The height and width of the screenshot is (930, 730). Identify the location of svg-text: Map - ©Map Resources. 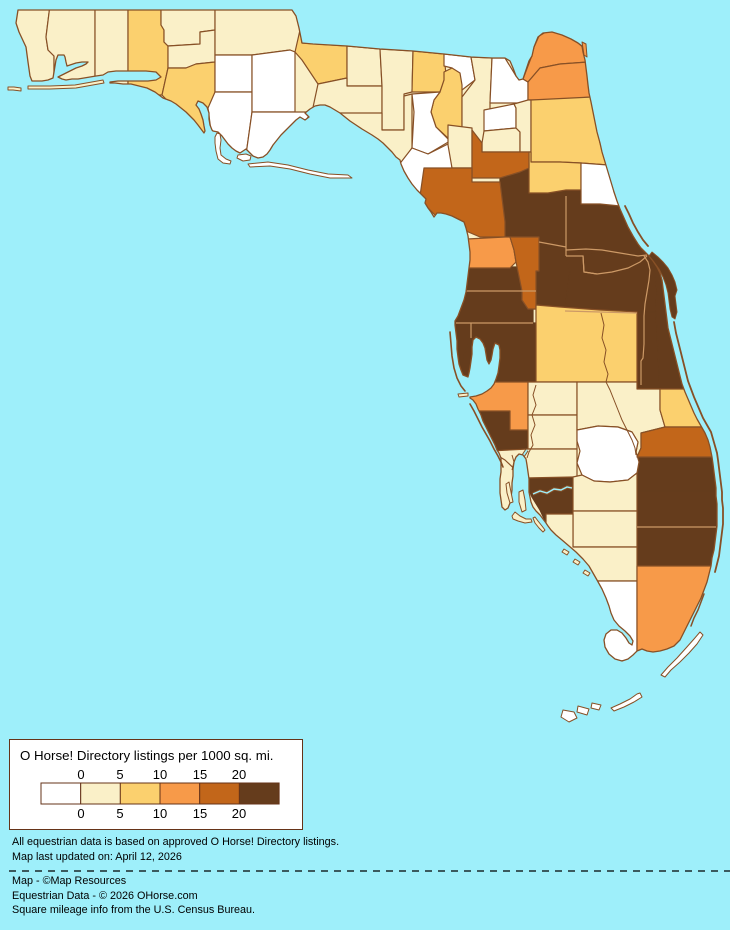
(69, 881).